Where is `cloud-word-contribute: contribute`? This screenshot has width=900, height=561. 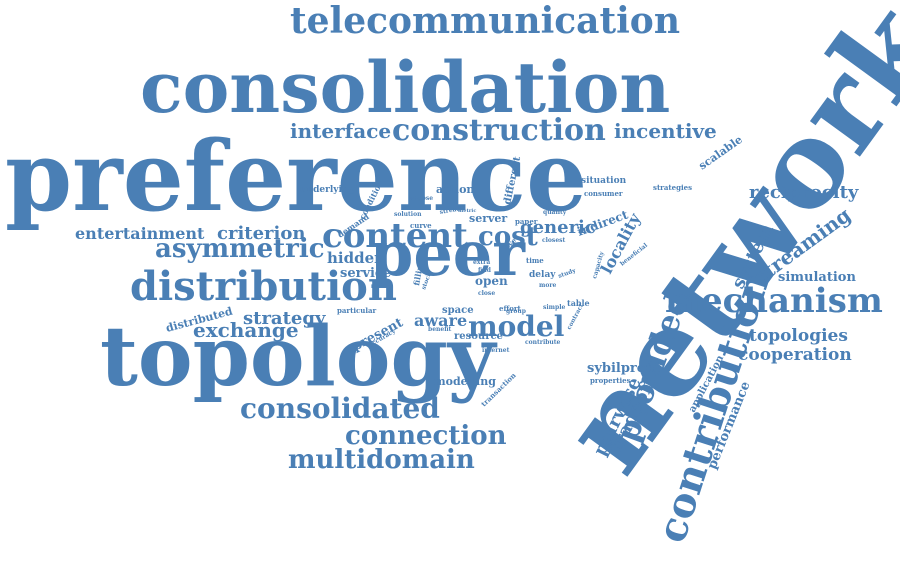
cloud-word-contribute: contribute is located at coordinates (543, 342).